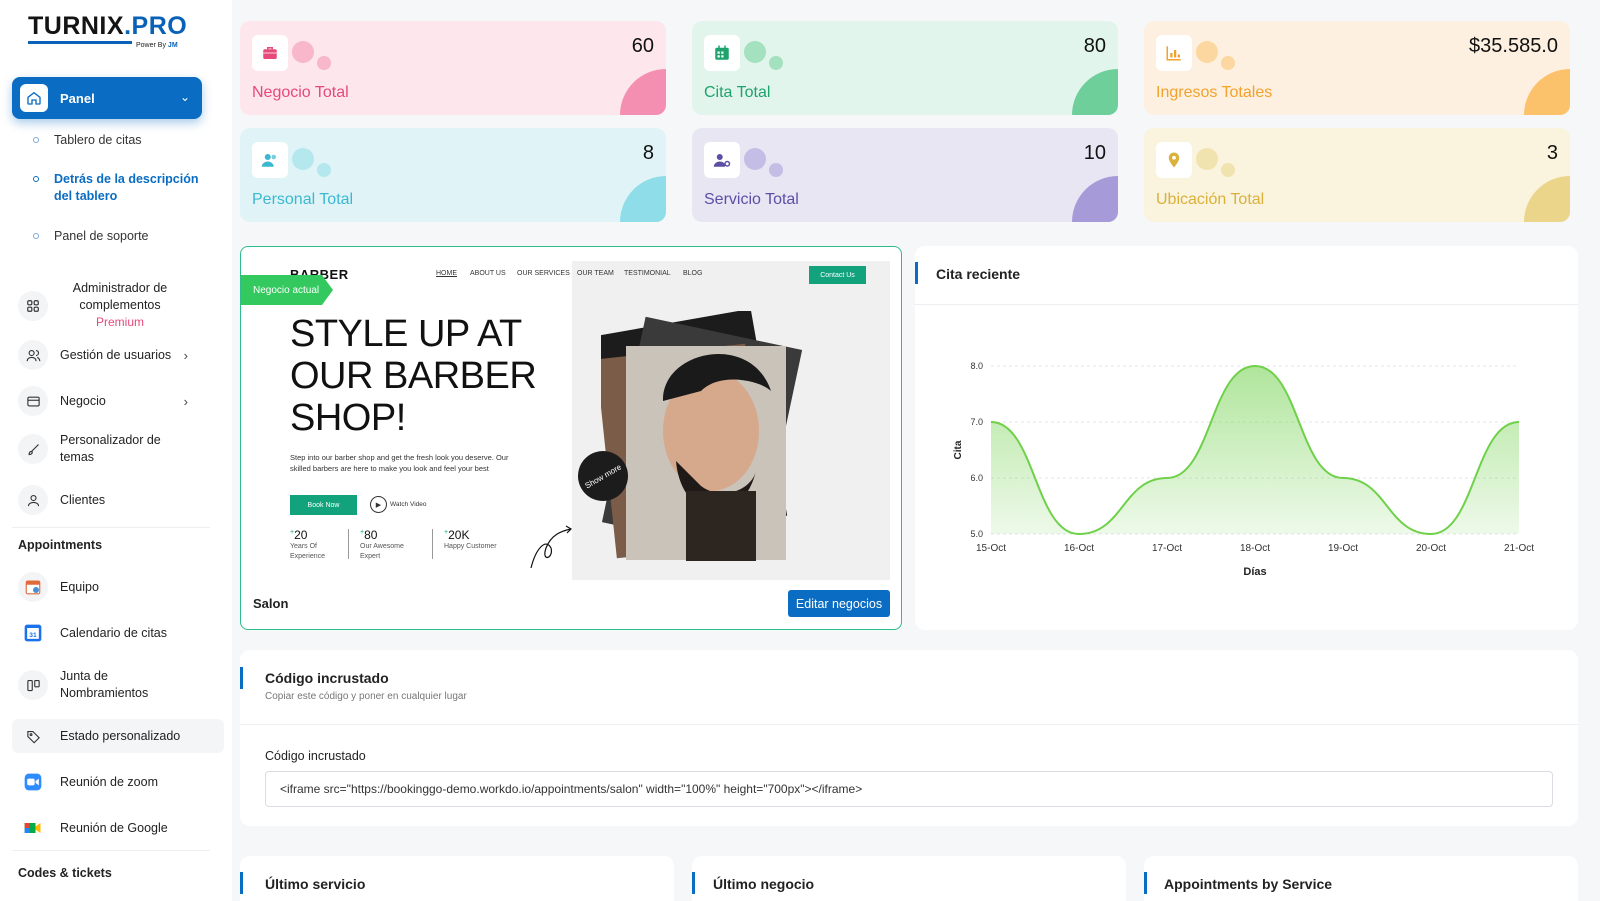 The width and height of the screenshot is (1600, 901). I want to click on preview-nav-item: OUR TEAM, so click(595, 273).